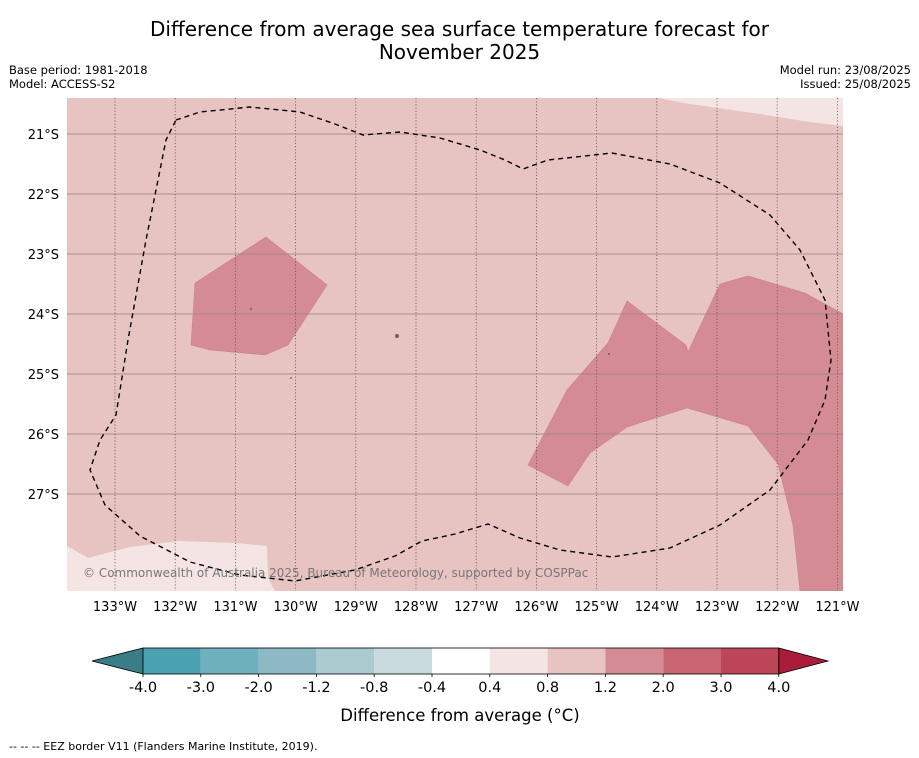  Describe the element at coordinates (43, 435) in the screenshot. I see `latitude-label: 26°S` at that location.